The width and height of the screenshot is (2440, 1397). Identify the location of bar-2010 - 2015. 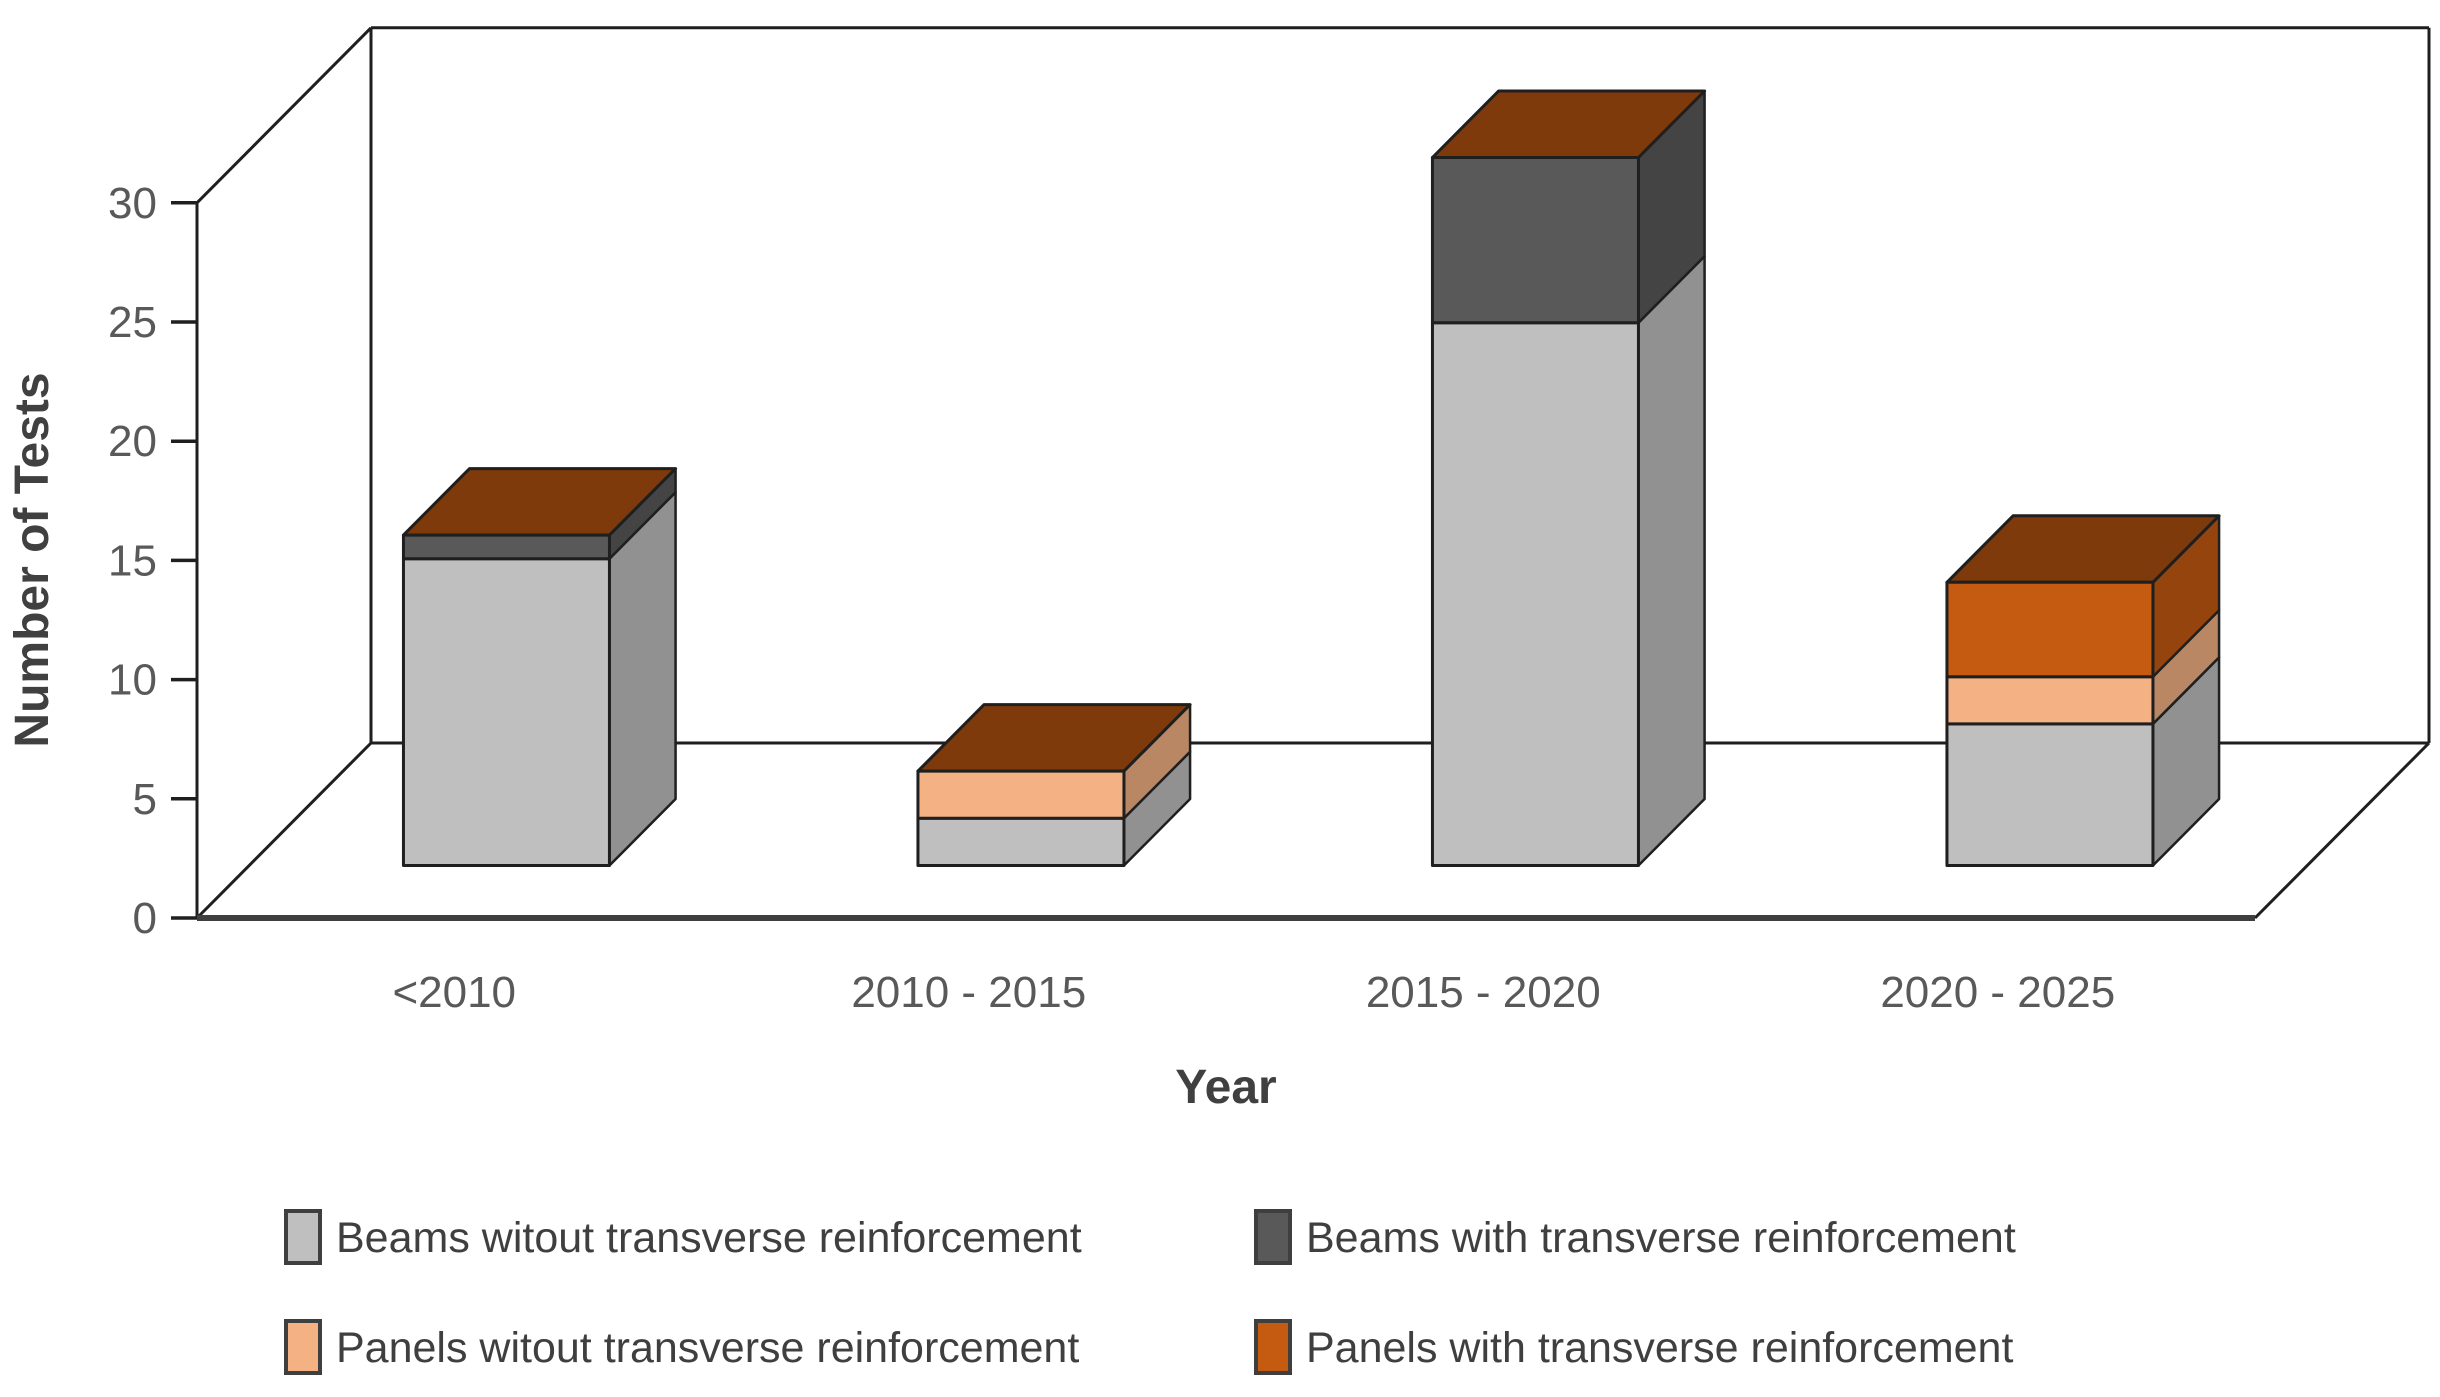
(1054, 785).